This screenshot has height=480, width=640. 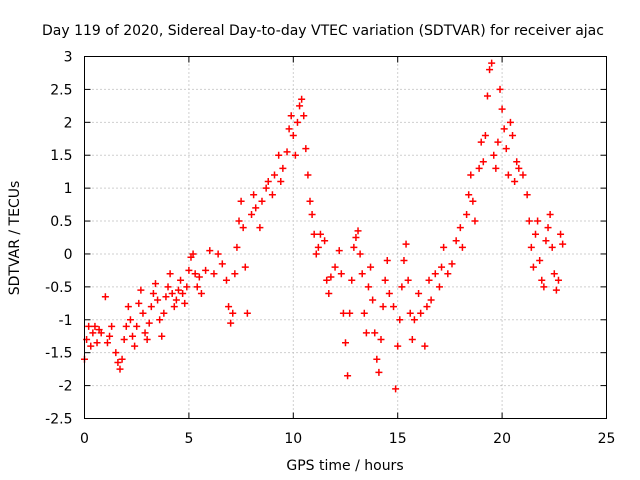 What do you see at coordinates (15, 238) in the screenshot?
I see `y-axis-title: SDTVAR / TECUs` at bounding box center [15, 238].